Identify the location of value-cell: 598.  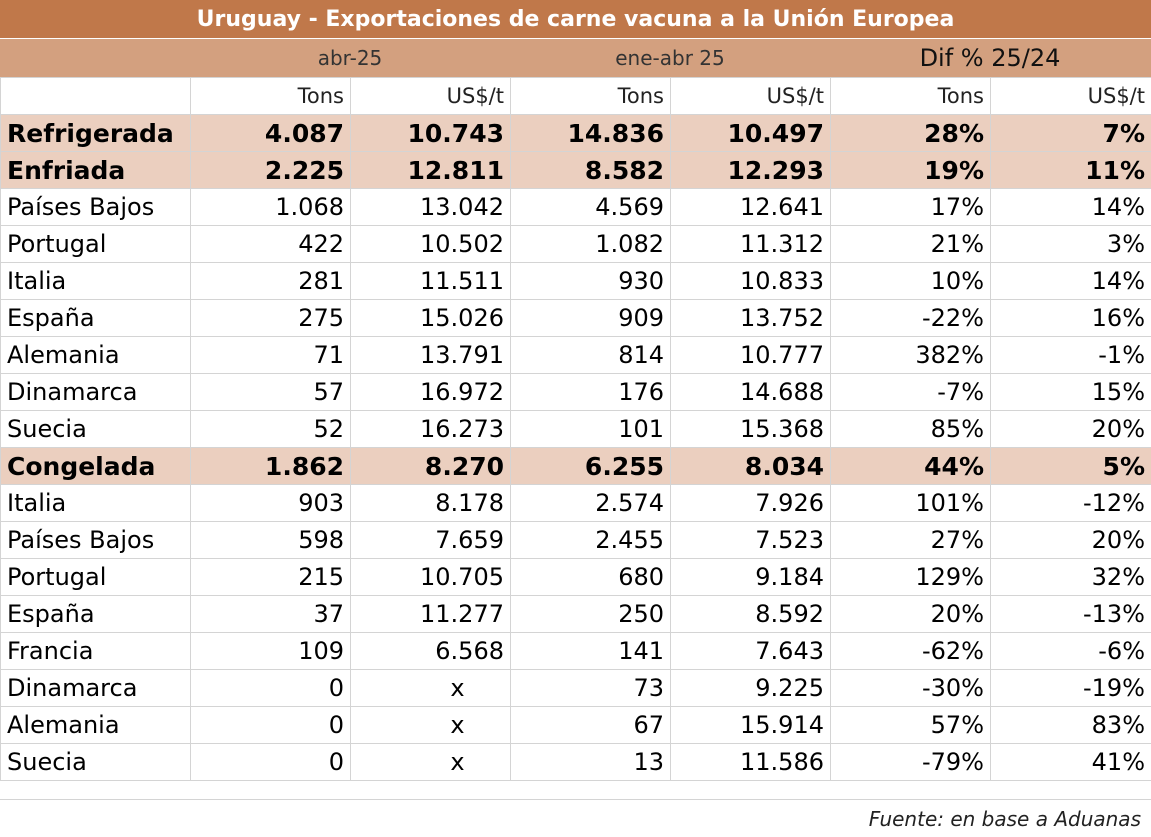
(270, 540).